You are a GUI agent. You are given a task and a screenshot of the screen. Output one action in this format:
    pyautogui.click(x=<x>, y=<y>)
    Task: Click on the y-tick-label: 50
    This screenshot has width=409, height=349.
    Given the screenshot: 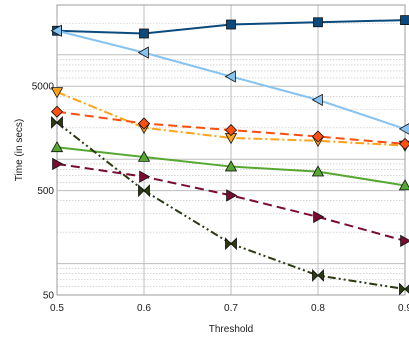 What is the action you would take?
    pyautogui.click(x=49, y=296)
    